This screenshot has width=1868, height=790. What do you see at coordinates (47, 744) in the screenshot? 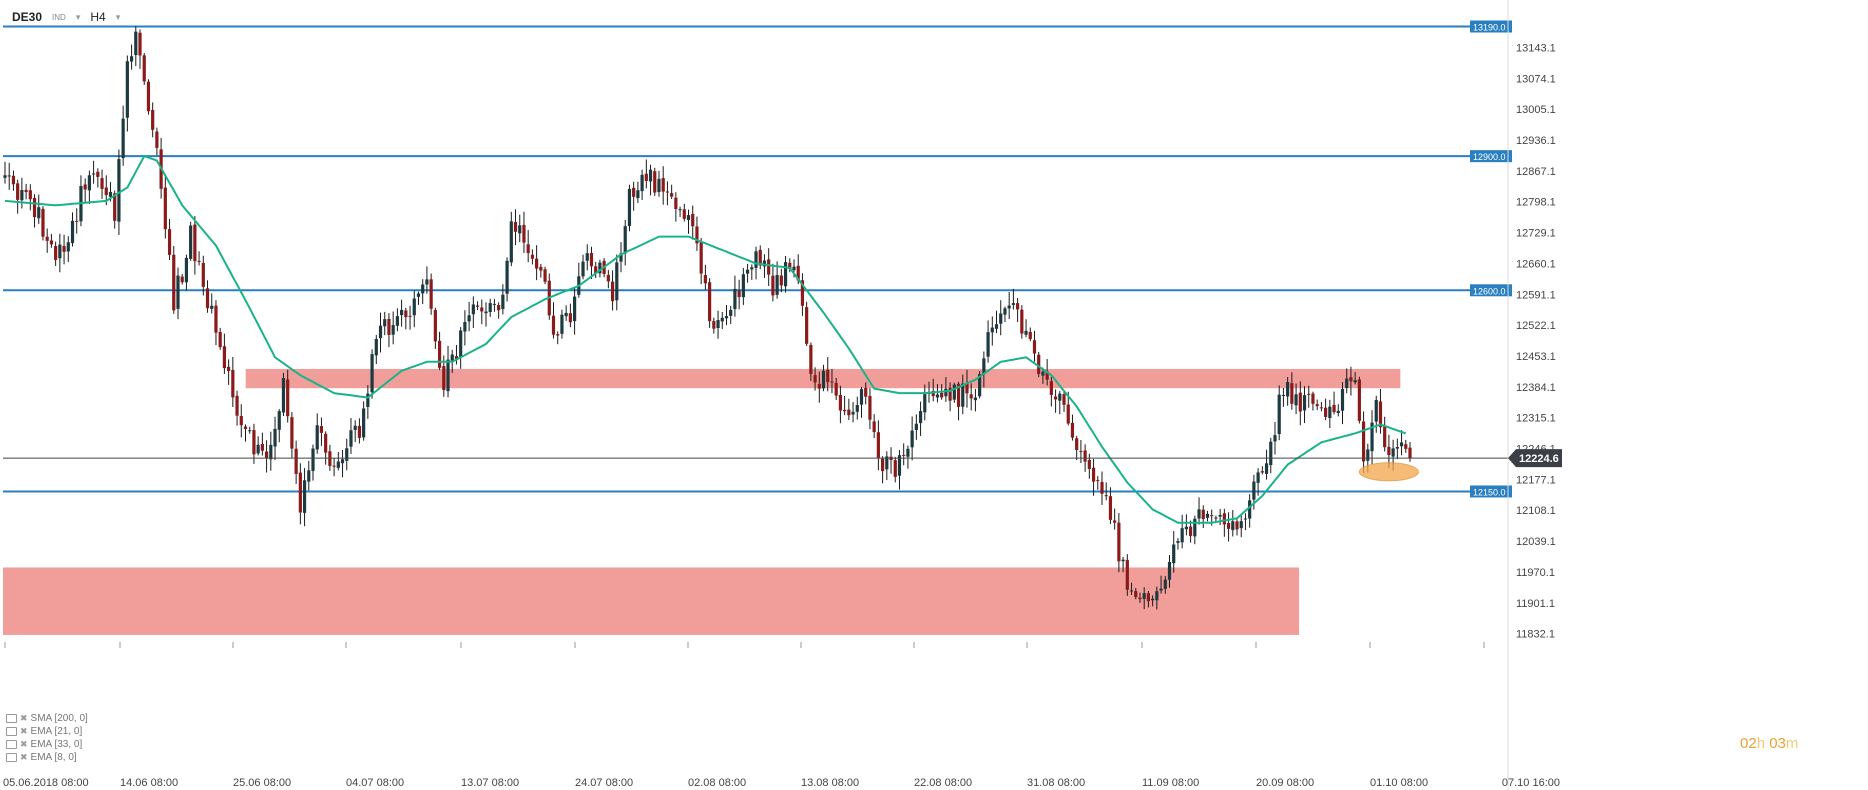
I see `indicator-item: ✖ EMA [33, 0]` at bounding box center [47, 744].